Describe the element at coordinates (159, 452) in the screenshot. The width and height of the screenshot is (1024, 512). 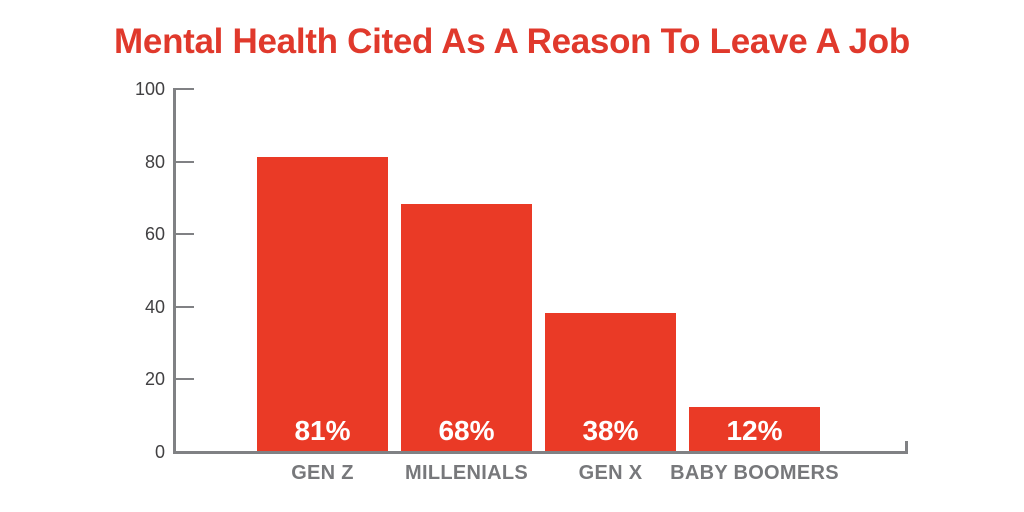
I see `y-axis-tick-label: 0` at that location.